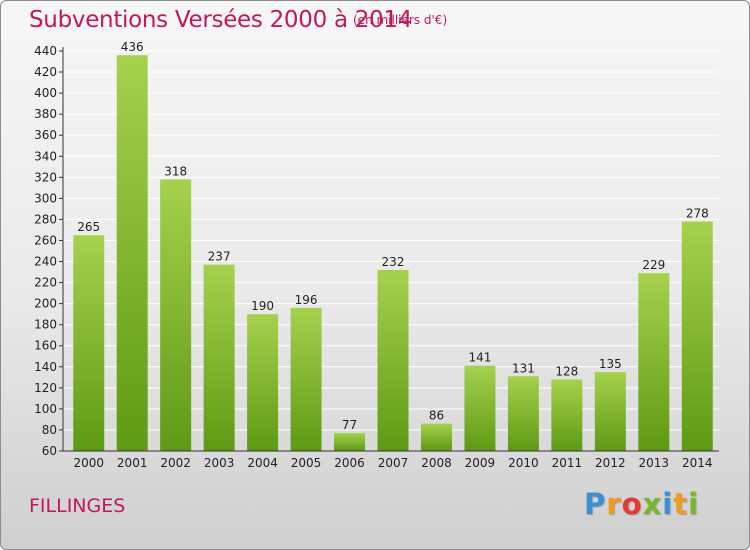 Image resolution: width=750 pixels, height=550 pixels. Describe the element at coordinates (393, 360) in the screenshot. I see `bar-2007` at that location.